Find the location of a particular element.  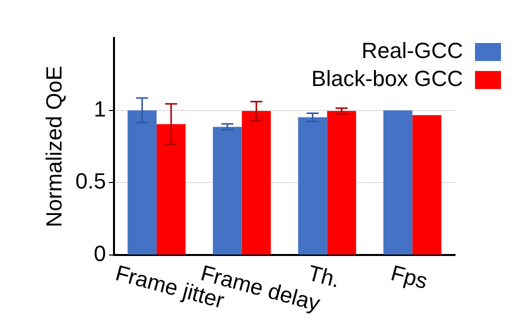

y-tick-label: 0.5 is located at coordinates (90, 181).